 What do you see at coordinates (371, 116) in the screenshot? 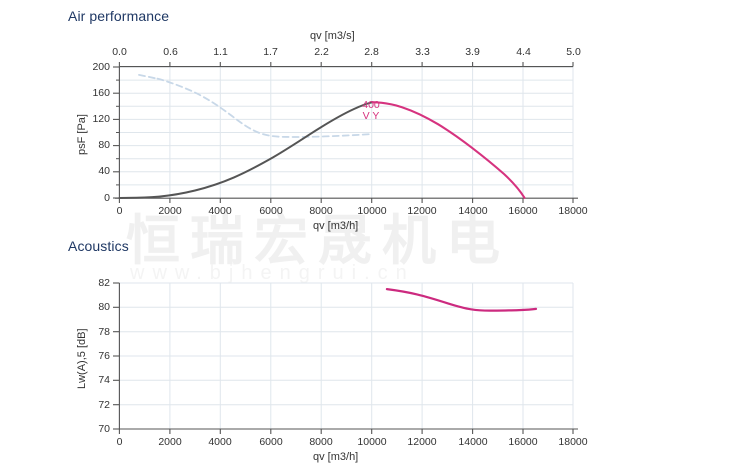
I see `annotation-line-2: V Y` at bounding box center [371, 116].